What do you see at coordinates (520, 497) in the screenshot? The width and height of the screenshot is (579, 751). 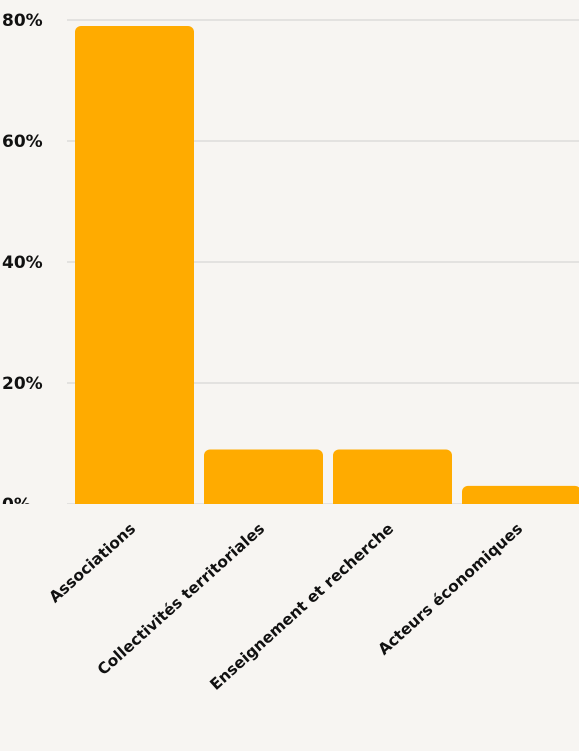 I see `bar-acteurs-conomiques` at bounding box center [520, 497].